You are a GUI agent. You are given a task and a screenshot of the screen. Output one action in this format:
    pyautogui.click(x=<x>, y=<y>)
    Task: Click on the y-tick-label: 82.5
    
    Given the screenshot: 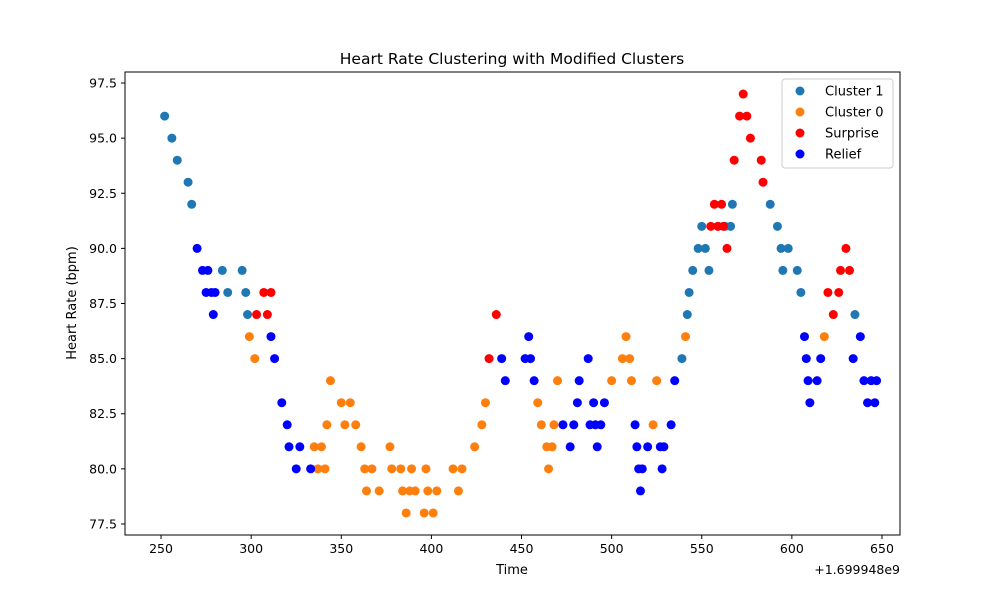 What is the action you would take?
    pyautogui.click(x=103, y=413)
    